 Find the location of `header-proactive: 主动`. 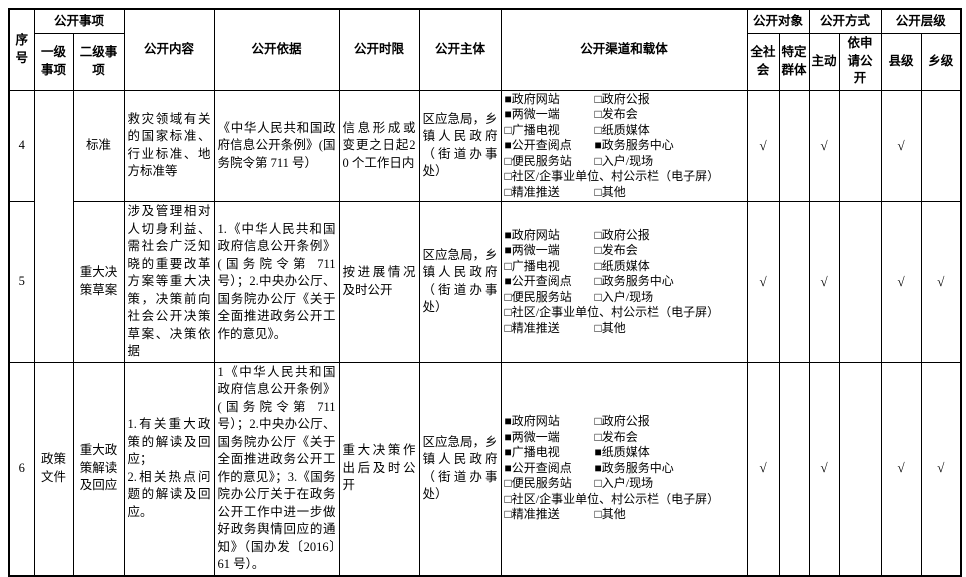

header-proactive: 主动 is located at coordinates (824, 61).